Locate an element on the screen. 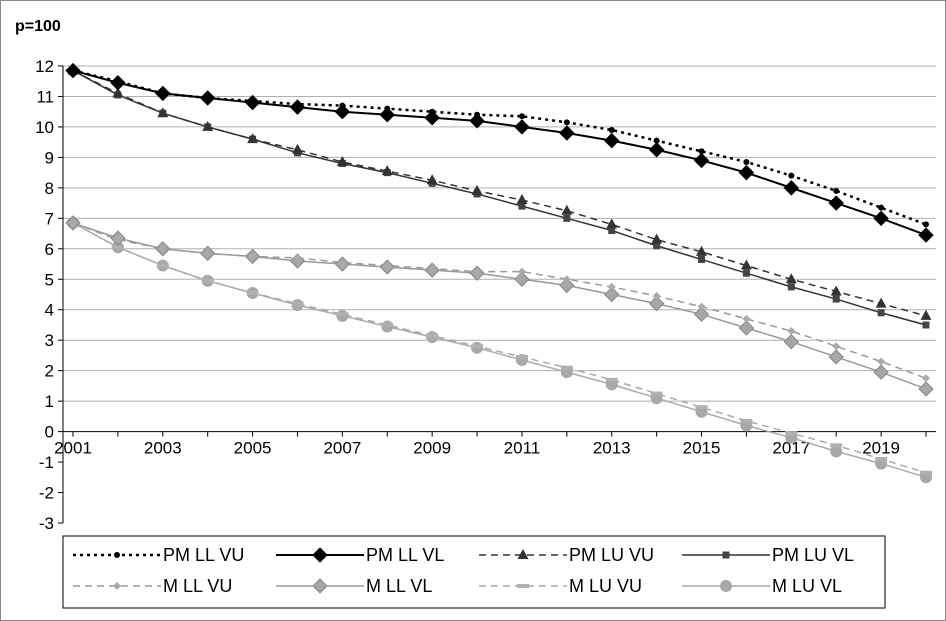 This screenshot has height=621, width=946. legend-label: M LL VU is located at coordinates (197, 586).